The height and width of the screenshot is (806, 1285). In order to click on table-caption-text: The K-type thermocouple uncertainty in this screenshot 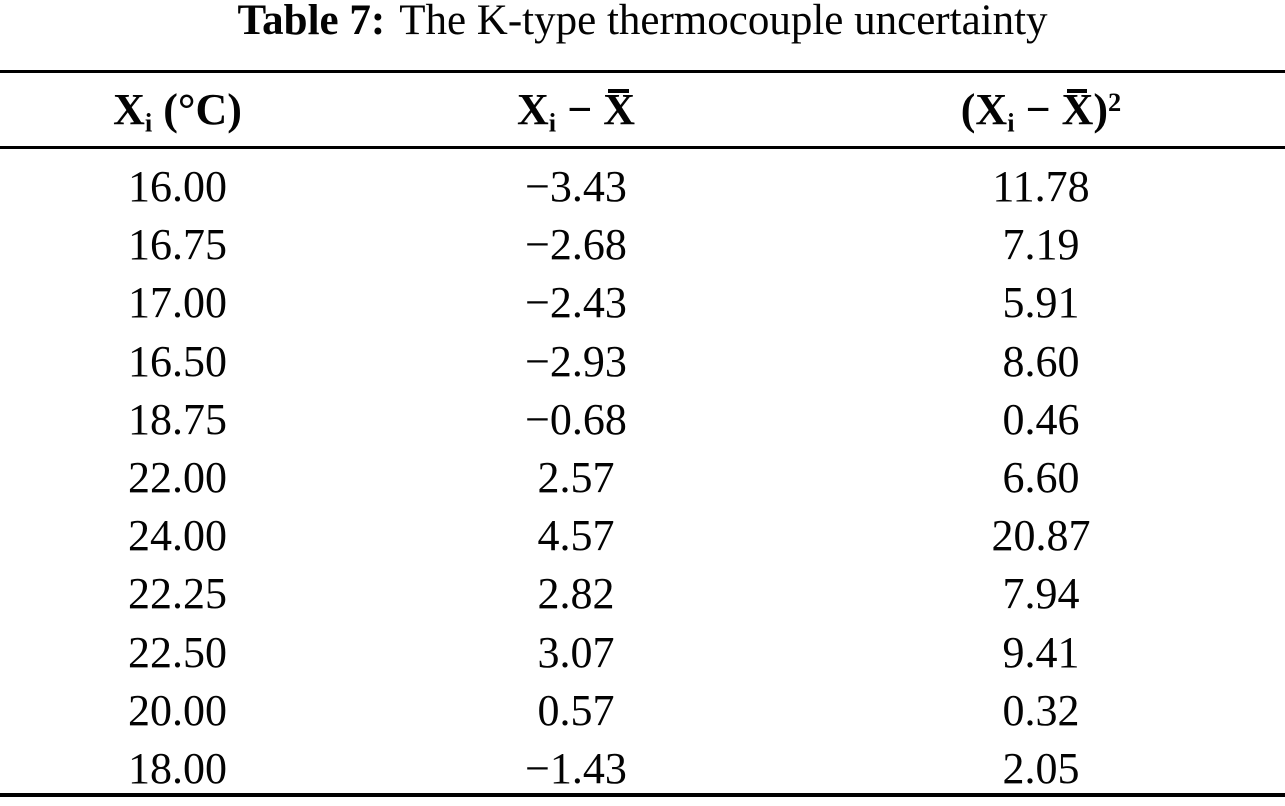, I will do `click(723, 22)`.